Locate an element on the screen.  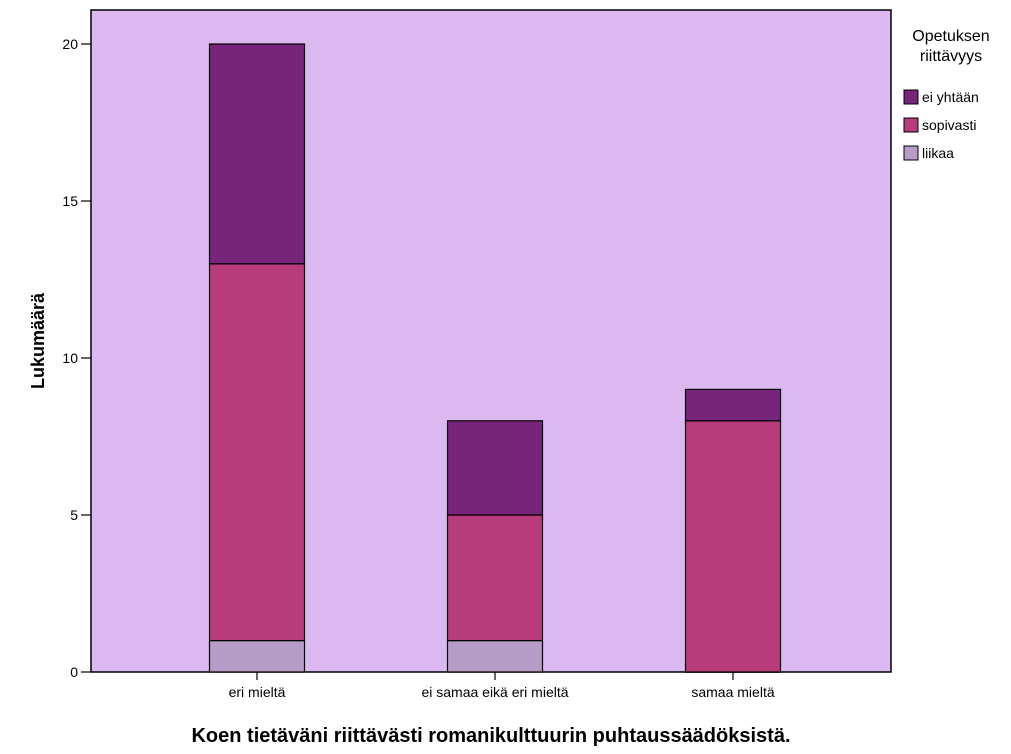
legend-label: sopivasti is located at coordinates (949, 125).